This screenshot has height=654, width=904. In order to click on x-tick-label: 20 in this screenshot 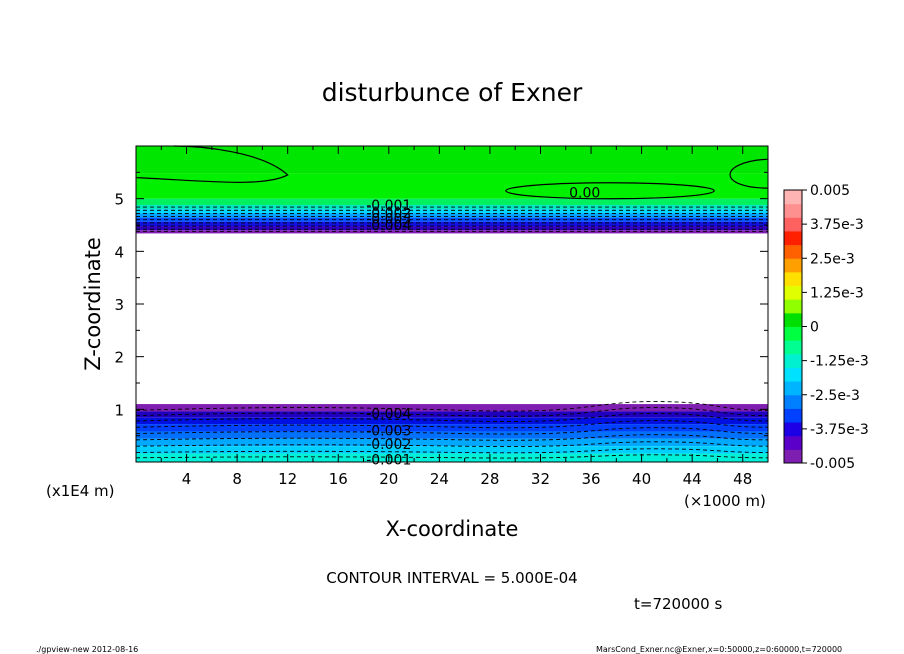, I will do `click(388, 479)`.